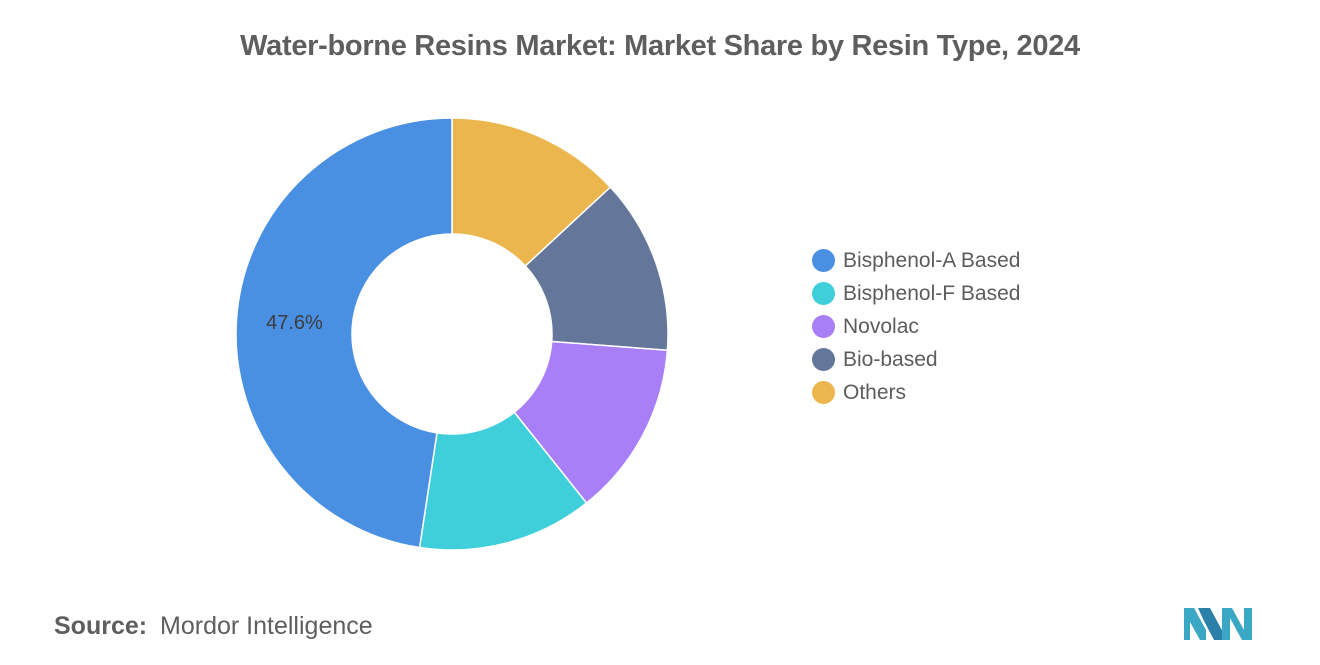 The height and width of the screenshot is (665, 1320). Describe the element at coordinates (916, 392) in the screenshot. I see `legend-item-others: Others` at that location.